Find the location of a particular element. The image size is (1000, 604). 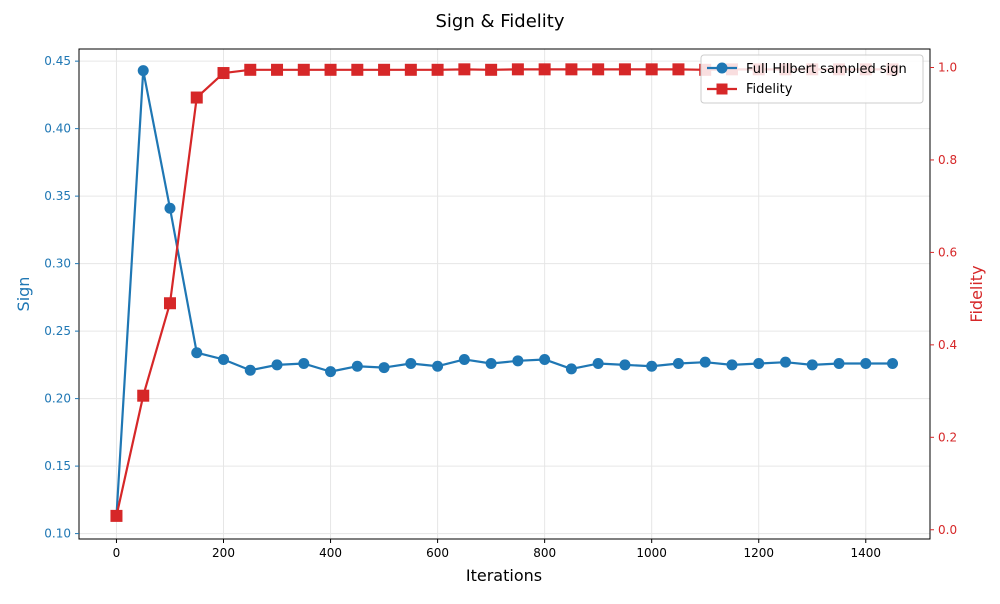

y-left-tick-label: 0.30 is located at coordinates (57, 264).